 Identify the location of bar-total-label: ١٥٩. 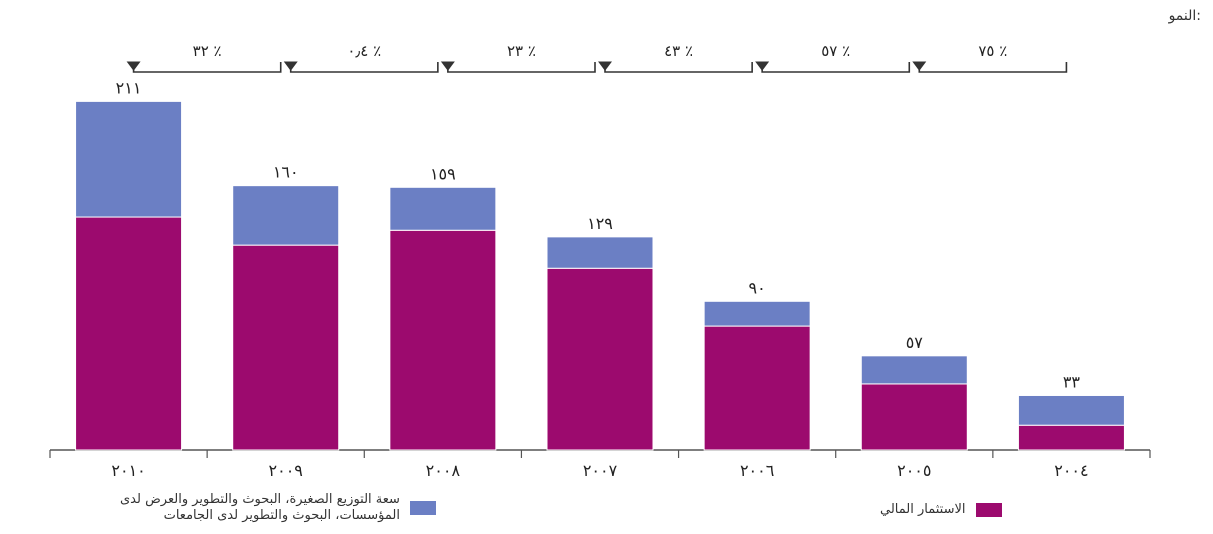
(443, 173).